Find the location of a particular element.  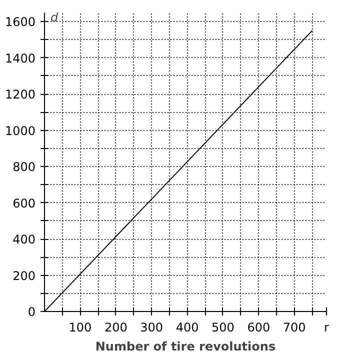

x-tick-label: 400 is located at coordinates (187, 327).